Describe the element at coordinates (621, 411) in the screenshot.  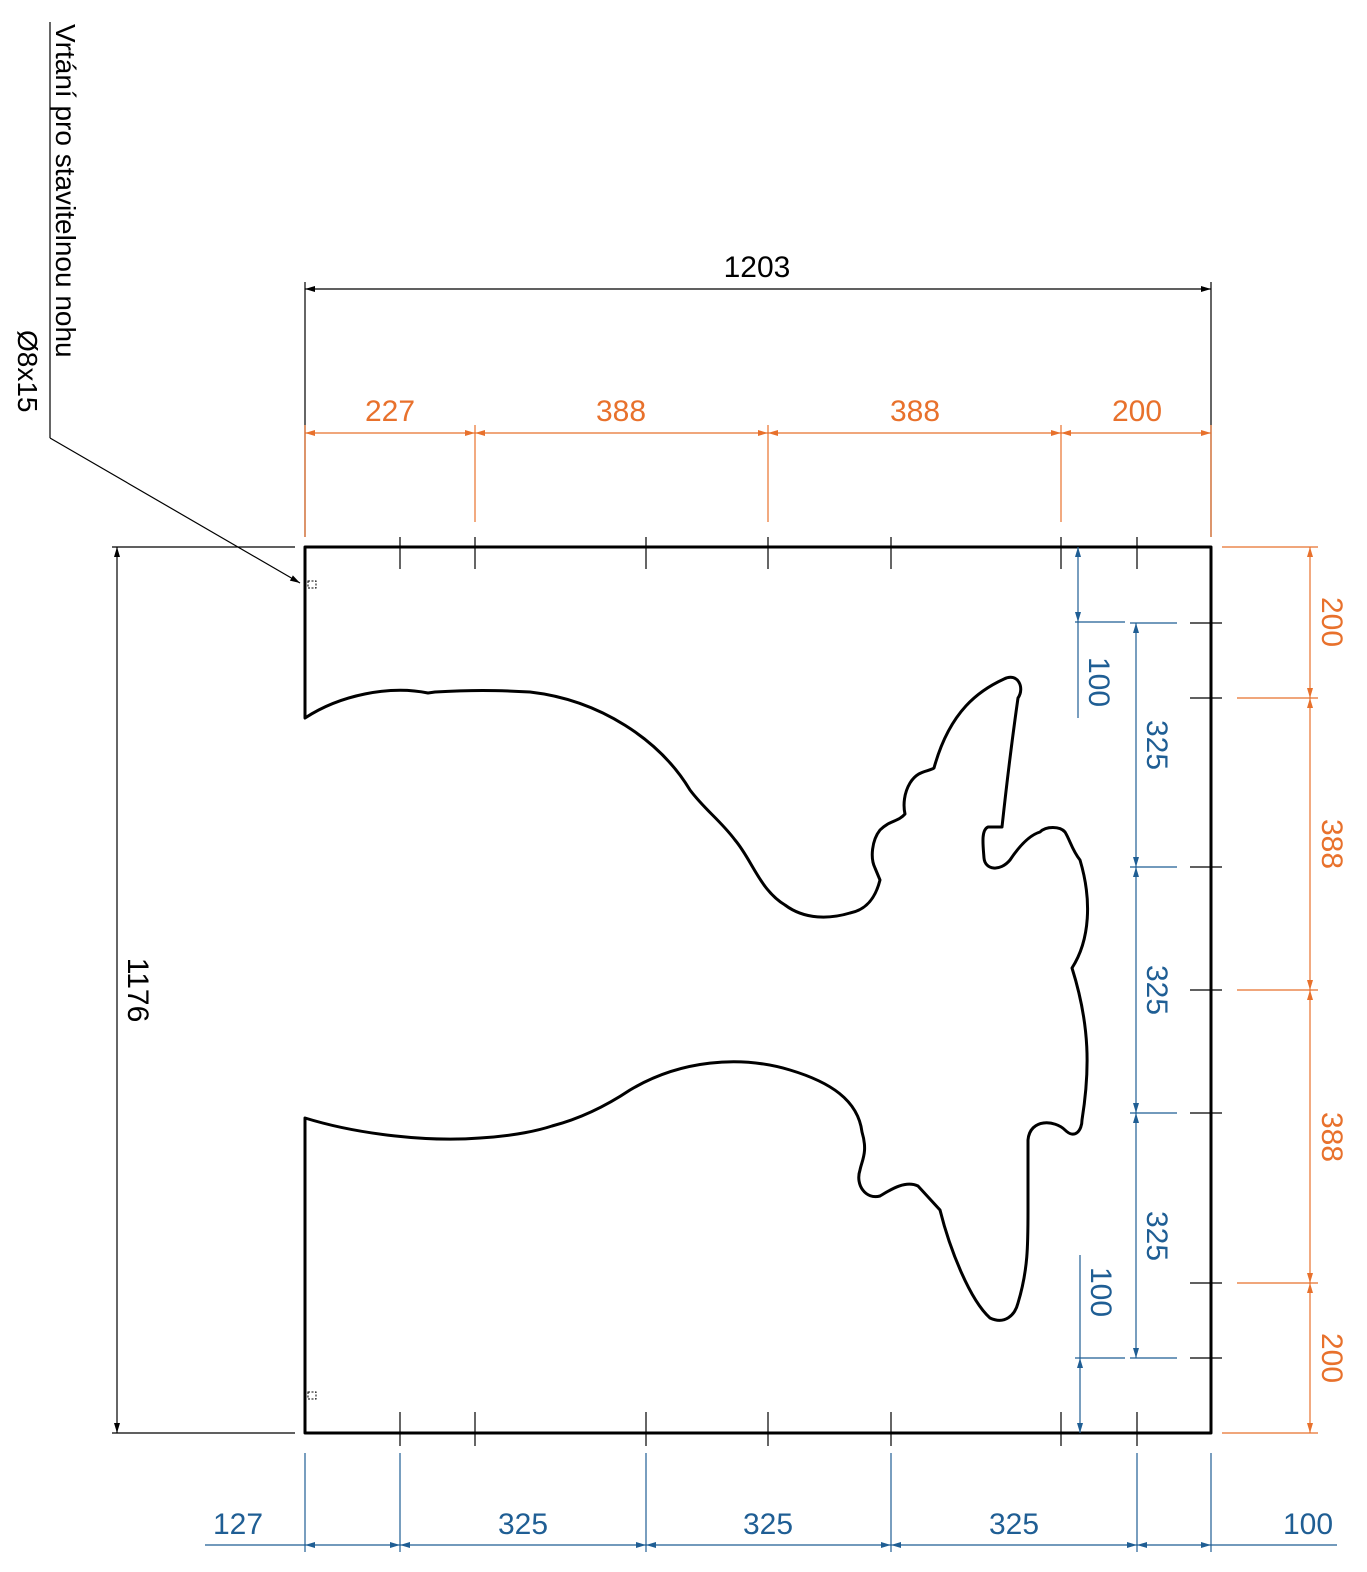
I see `top-dim-label-2: 388` at that location.